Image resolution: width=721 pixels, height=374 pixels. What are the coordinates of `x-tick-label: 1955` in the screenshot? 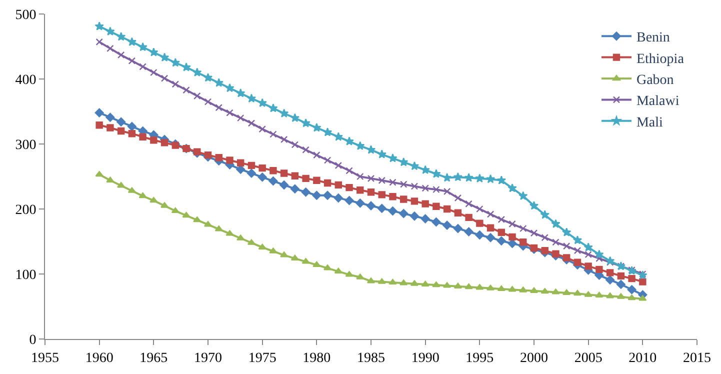 It's located at (45, 358).